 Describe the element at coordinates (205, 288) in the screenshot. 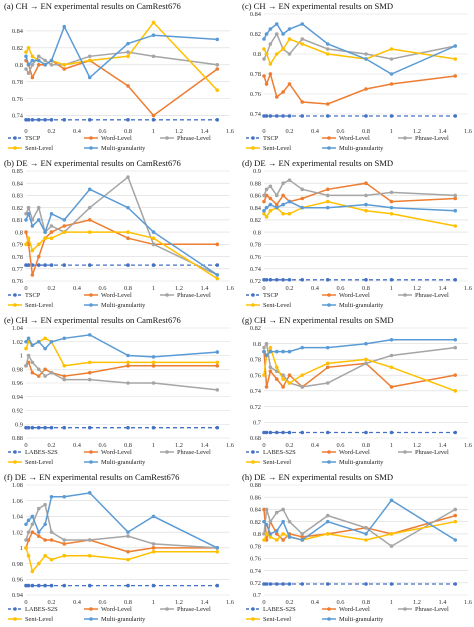

I see `x-tick-label: 1.4` at that location.